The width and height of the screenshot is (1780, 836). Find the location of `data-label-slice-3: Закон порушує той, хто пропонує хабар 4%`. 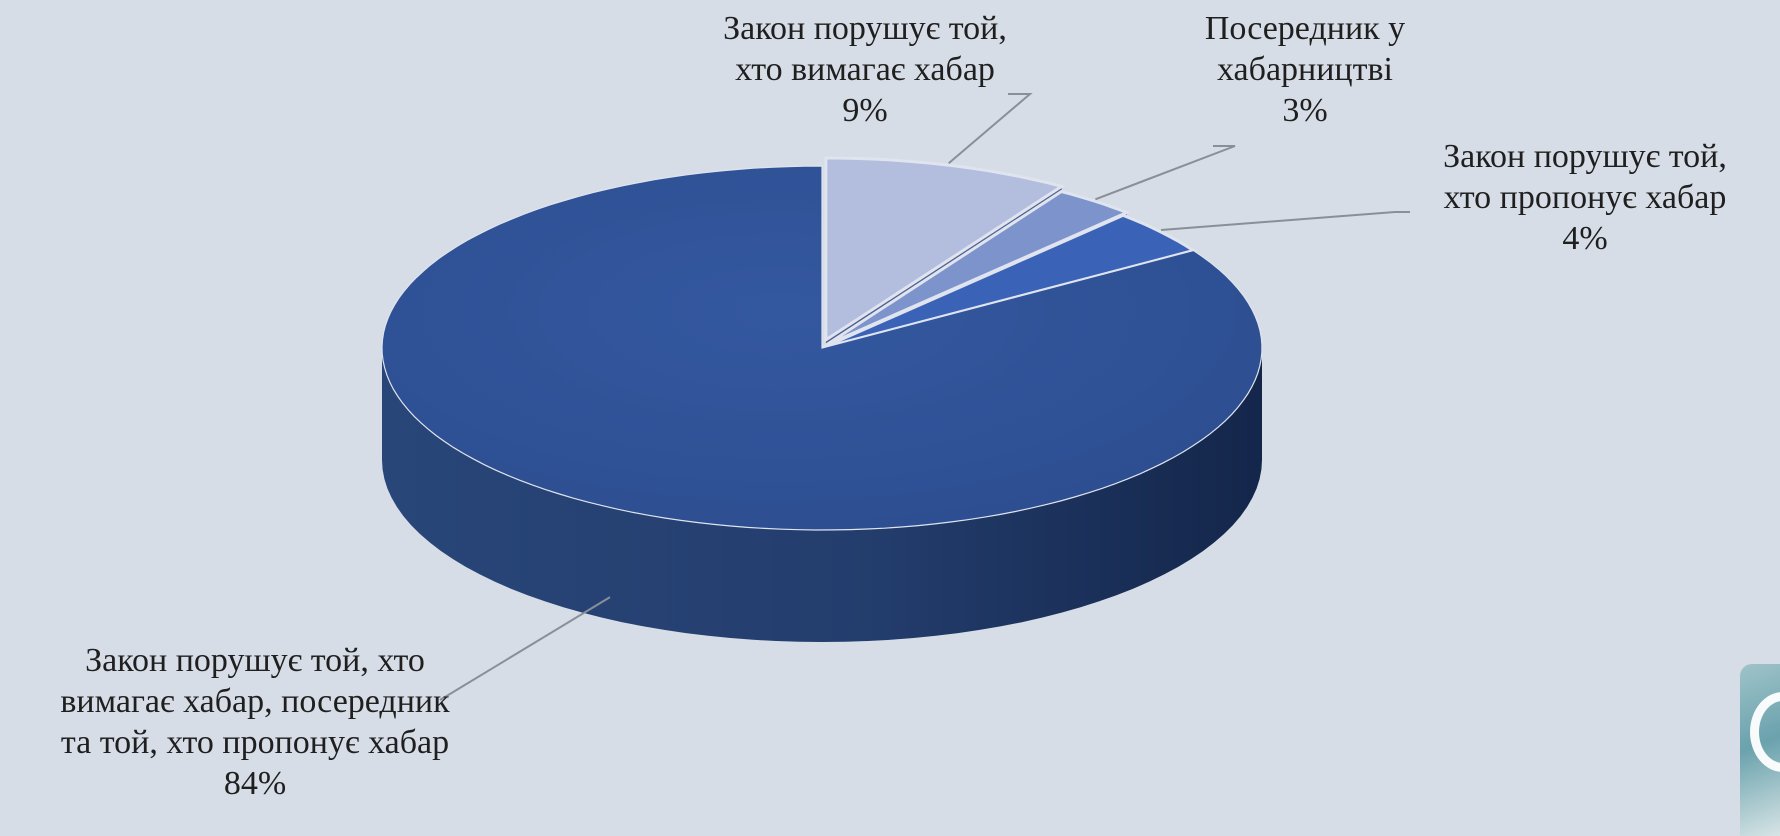

data-label-slice-3: Закон порушує той, хто пропонує хабар 4% is located at coordinates (1585, 197).